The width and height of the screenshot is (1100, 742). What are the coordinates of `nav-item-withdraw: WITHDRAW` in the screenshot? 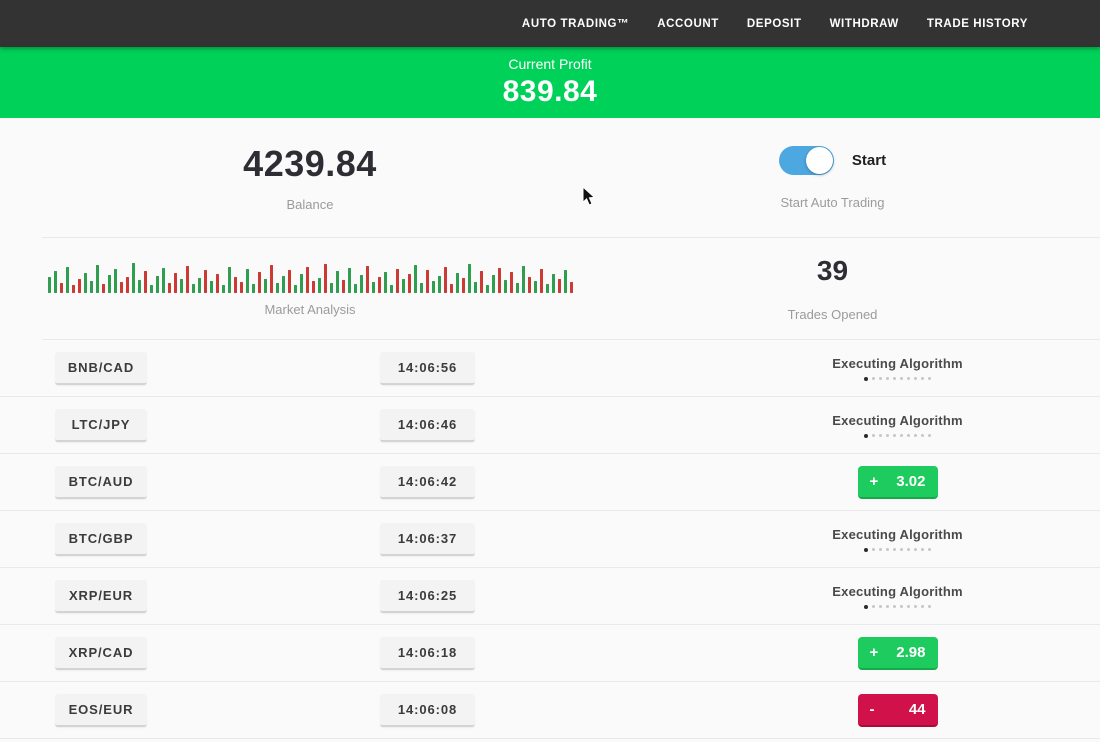 It's located at (864, 23).